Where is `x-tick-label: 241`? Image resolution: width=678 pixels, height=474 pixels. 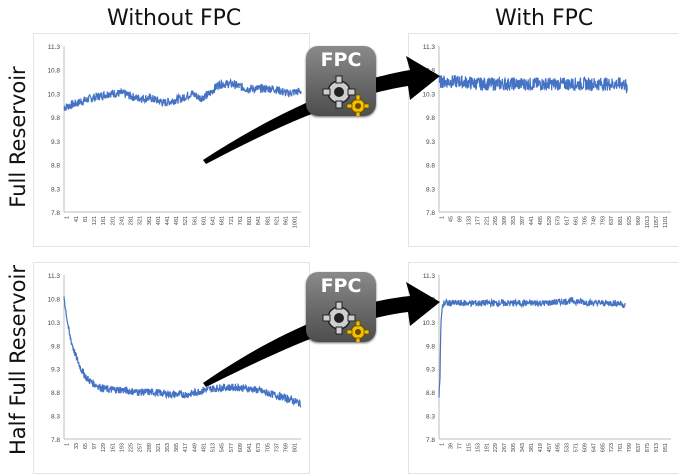
x-tick-label: 241 is located at coordinates (122, 220).